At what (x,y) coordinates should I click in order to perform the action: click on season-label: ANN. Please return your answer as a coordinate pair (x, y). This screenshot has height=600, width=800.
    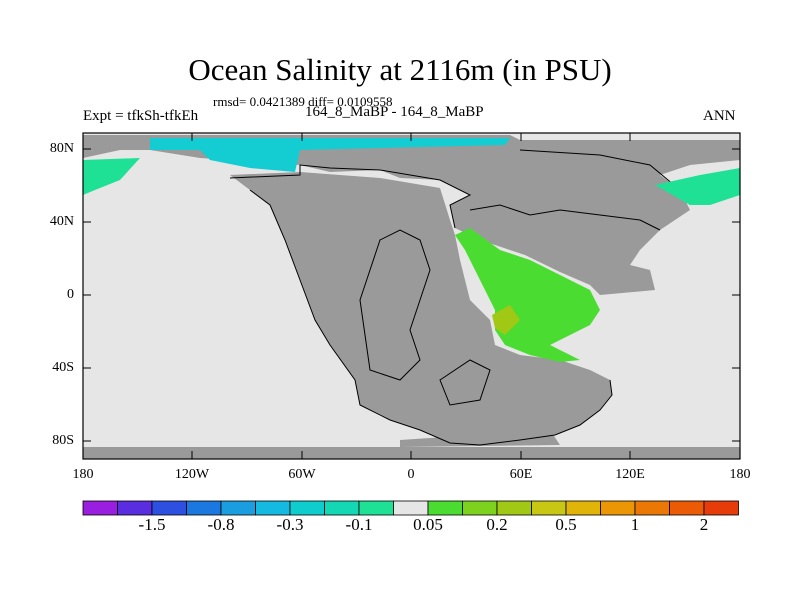
    Looking at the image, I should click on (719, 116).